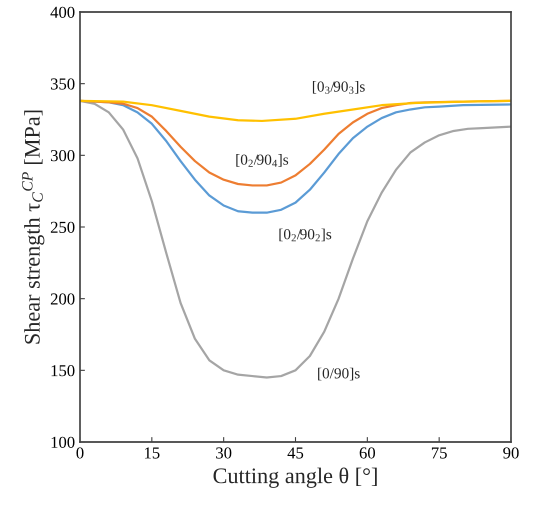 This screenshot has height=515, width=533. I want to click on x-axis-title: Cutting angle θ [°], so click(295, 478).